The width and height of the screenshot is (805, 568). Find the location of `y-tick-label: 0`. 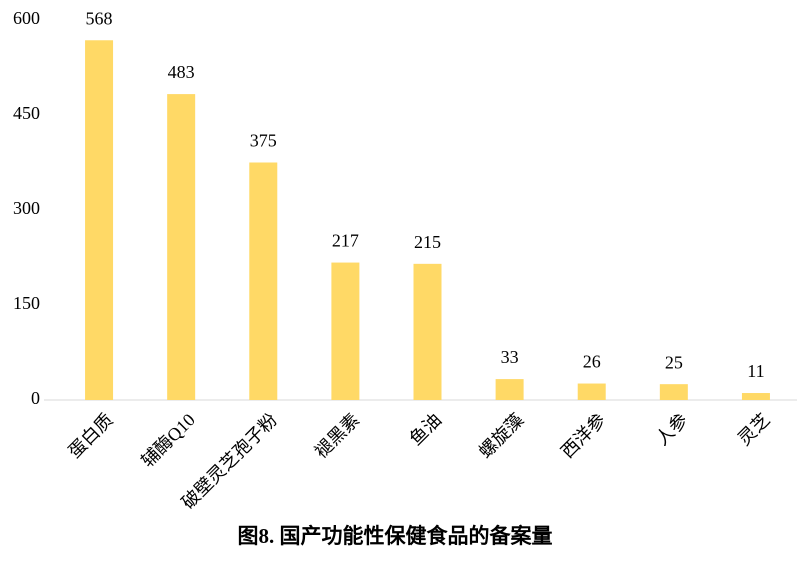

y-tick-label: 0 is located at coordinates (35, 398).